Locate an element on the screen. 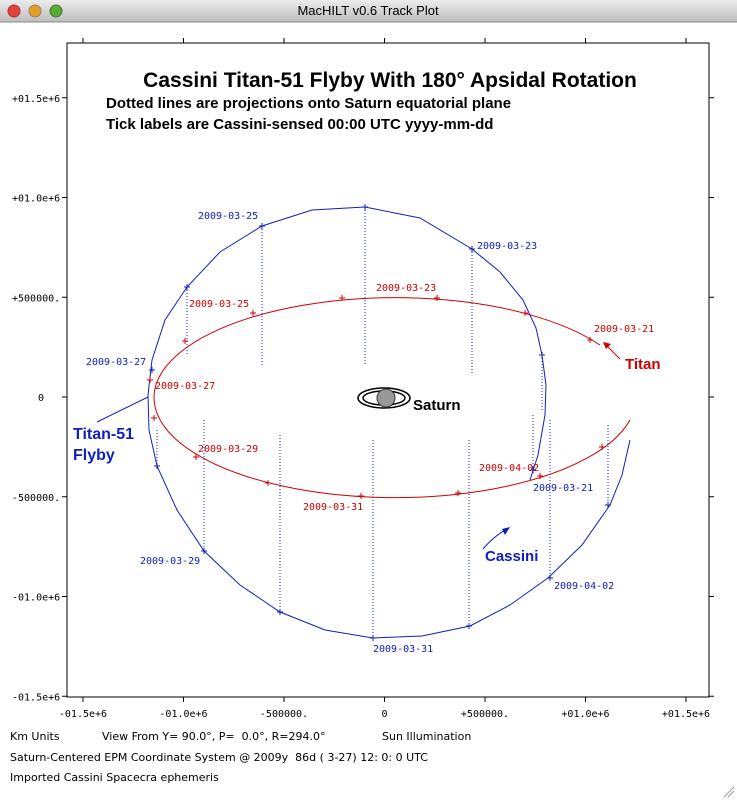 The height and width of the screenshot is (805, 737). footer-view: View From Y= 90.0°, P= 0.0°, R=294.0° is located at coordinates (213, 736).